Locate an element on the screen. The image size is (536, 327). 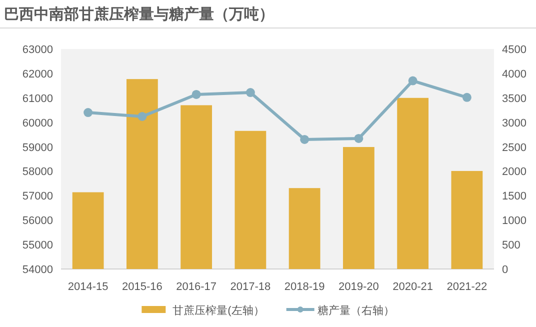
y2-tick-label: 0 is located at coordinates (505, 270).